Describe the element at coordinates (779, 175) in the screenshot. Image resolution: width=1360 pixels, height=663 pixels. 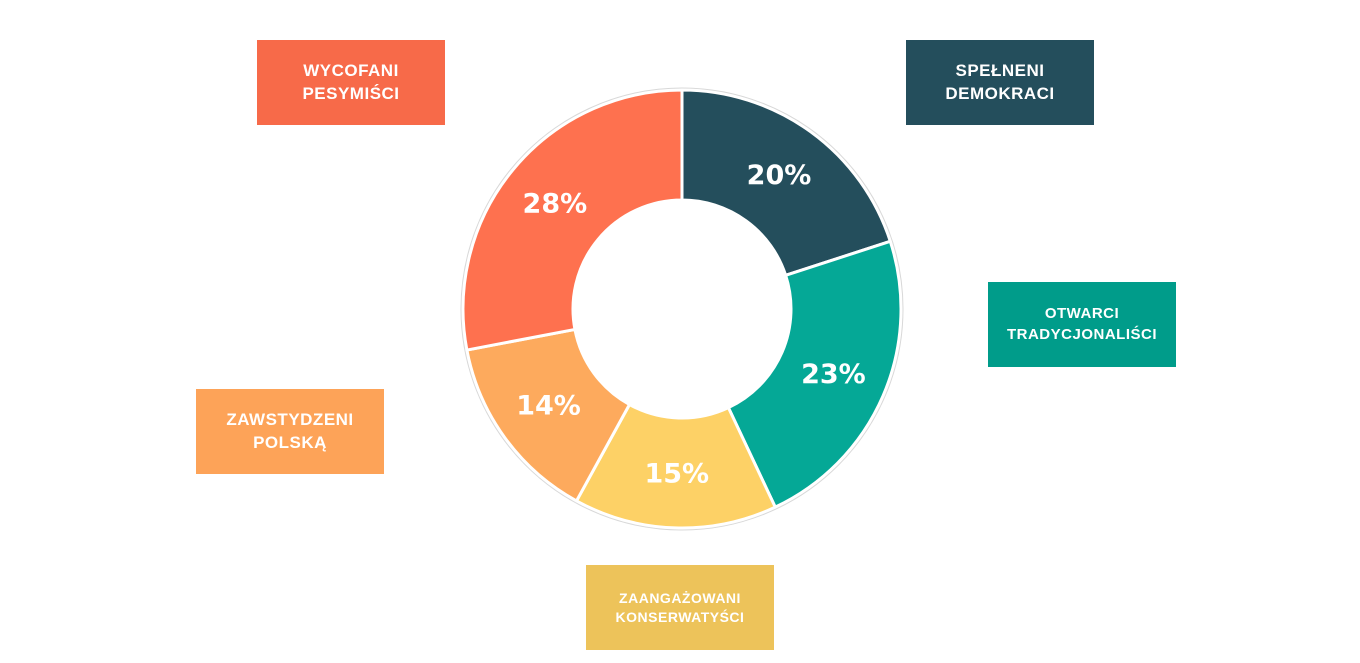
I see `slice-value-label-0: 20%` at that location.